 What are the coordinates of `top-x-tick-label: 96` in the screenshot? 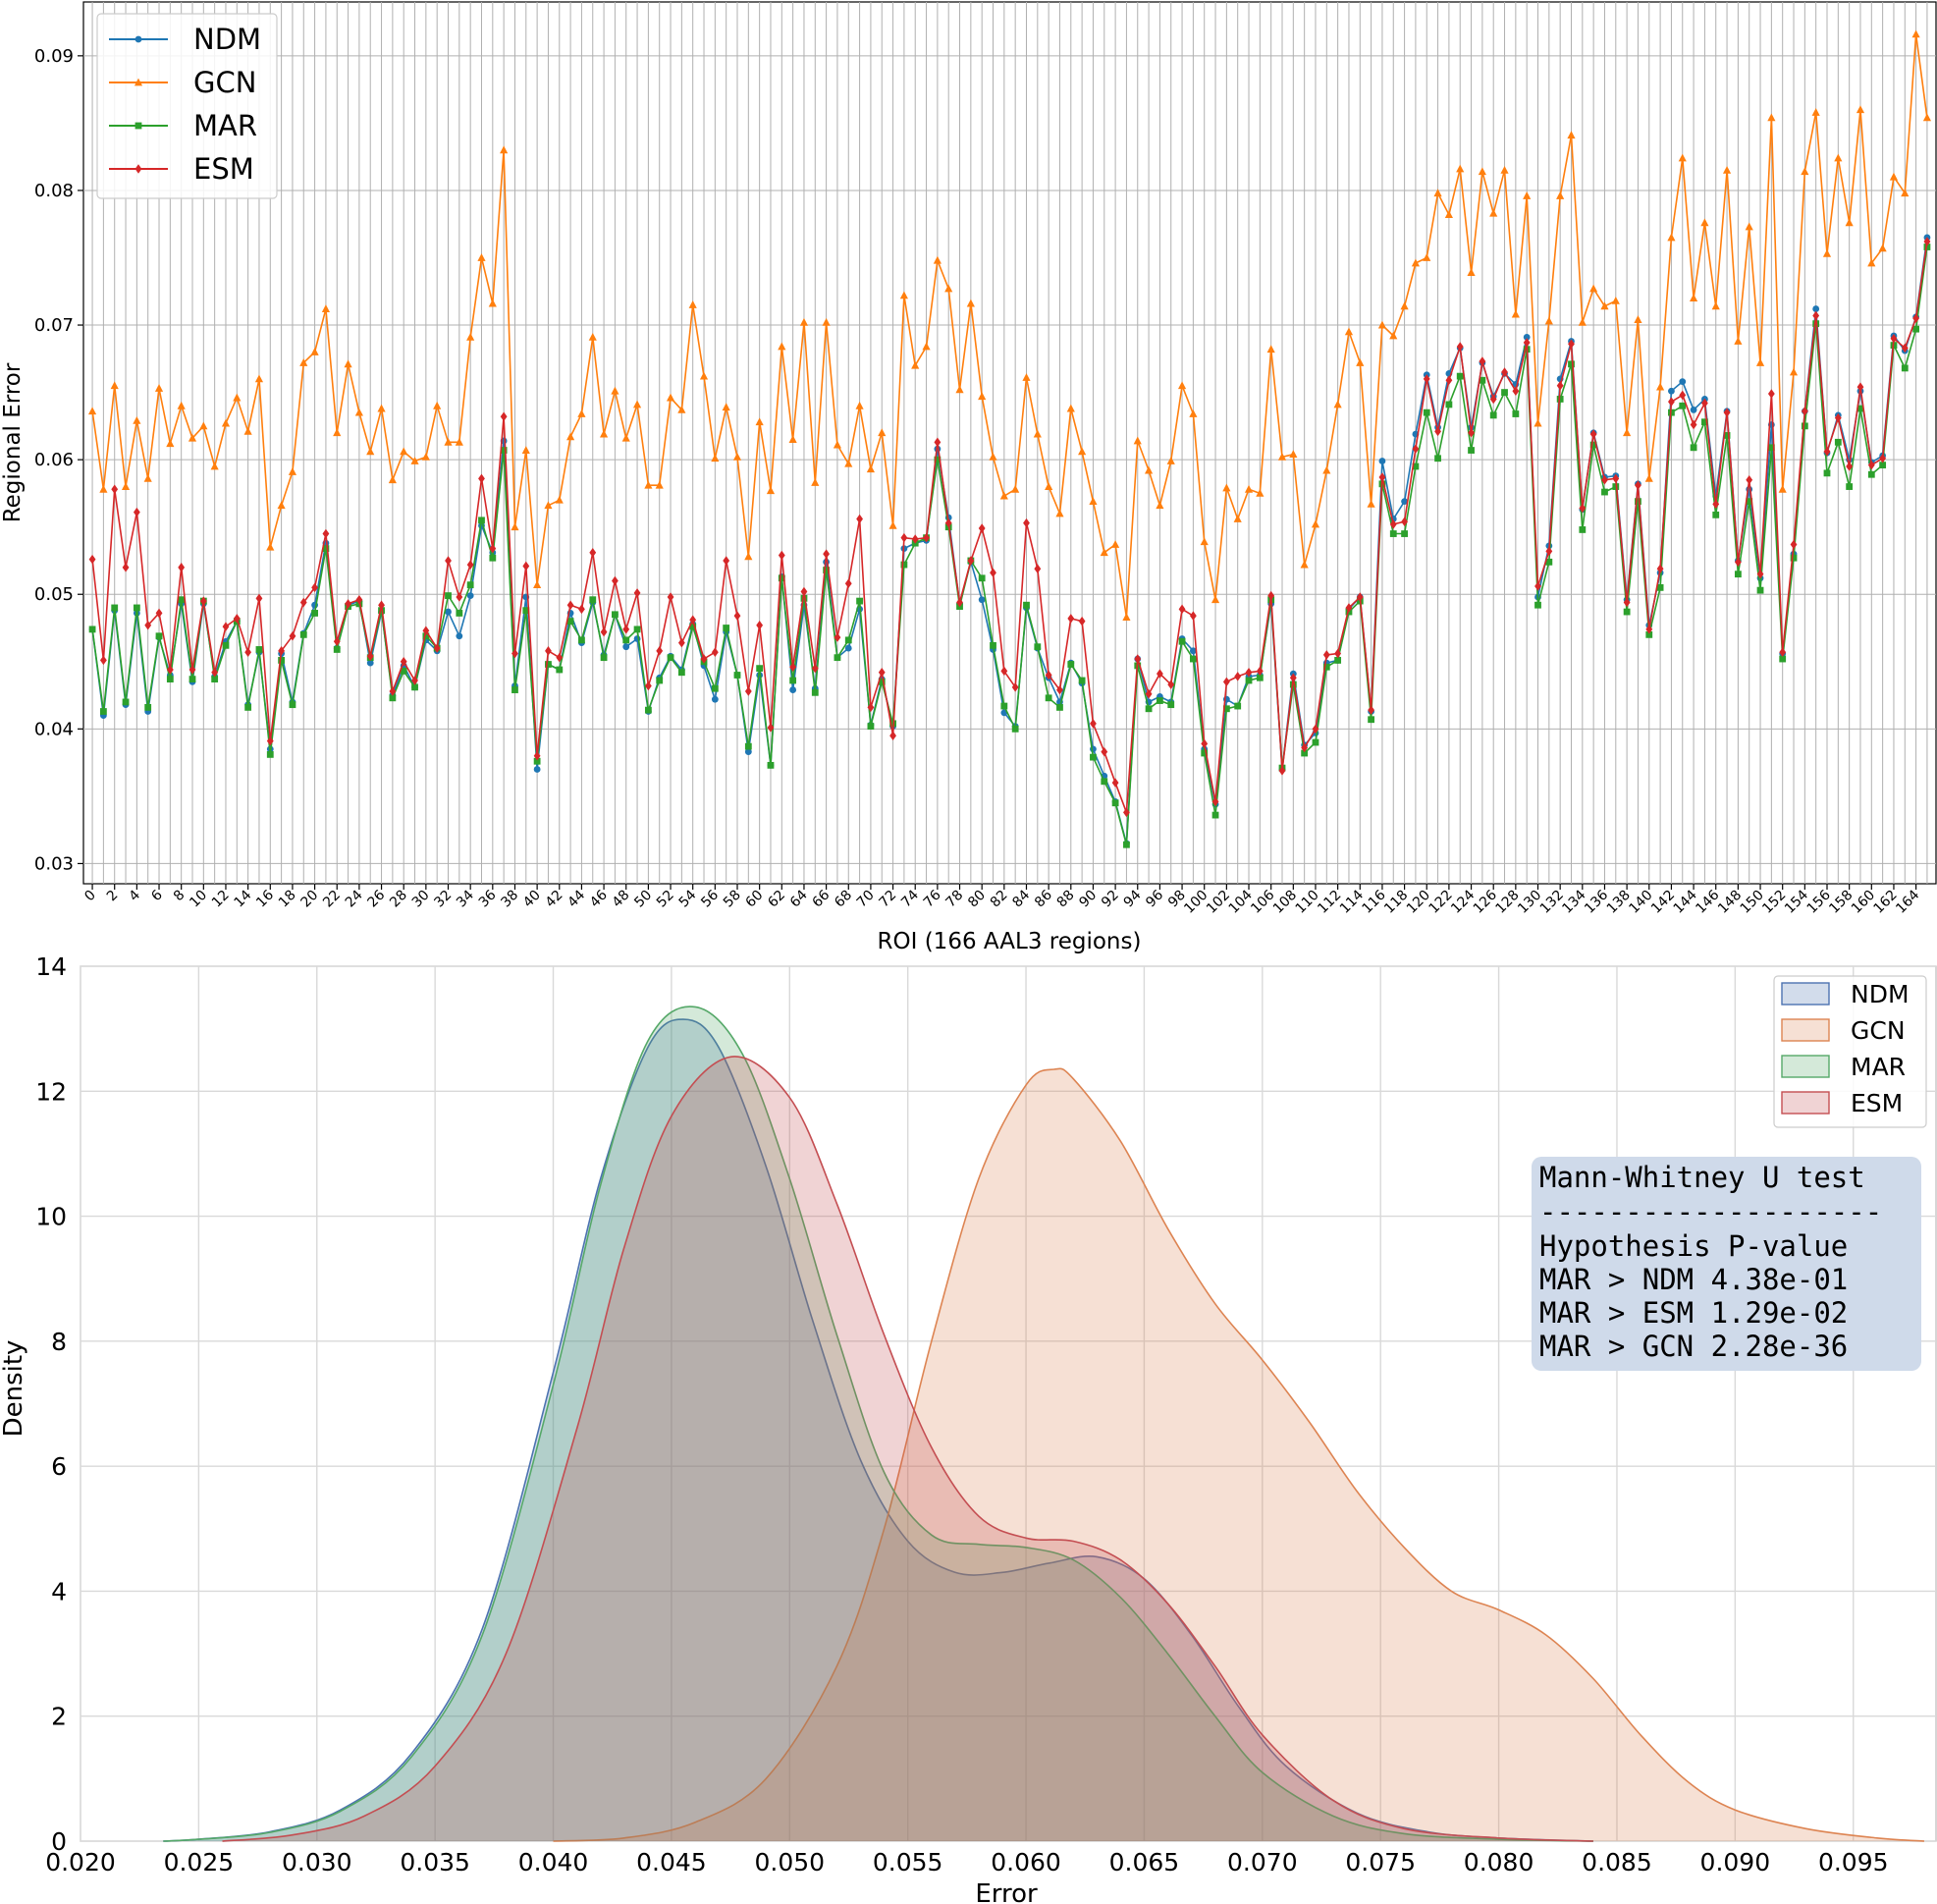 It's located at (1155, 898).